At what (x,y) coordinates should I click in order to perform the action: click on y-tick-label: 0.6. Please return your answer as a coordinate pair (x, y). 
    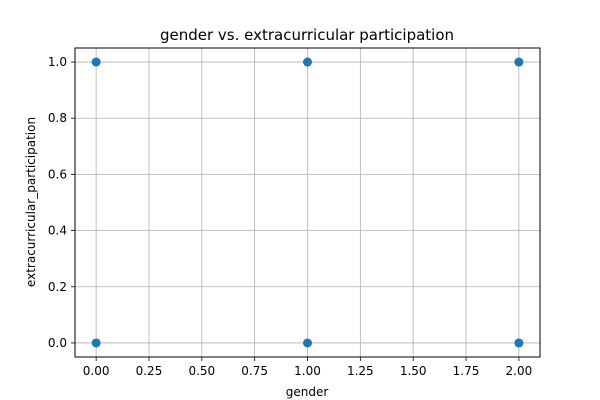
    Looking at the image, I should click on (57, 174).